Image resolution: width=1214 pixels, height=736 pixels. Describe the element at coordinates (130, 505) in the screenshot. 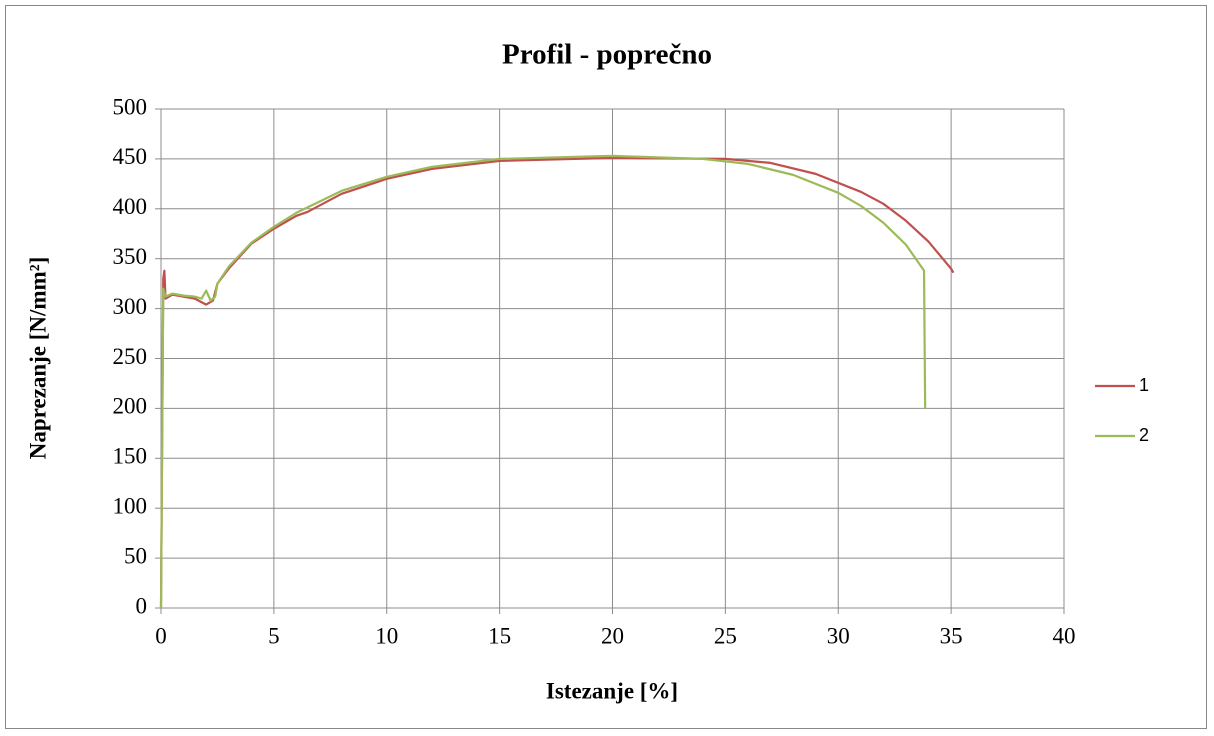

I see `y-tick-label: 100` at that location.